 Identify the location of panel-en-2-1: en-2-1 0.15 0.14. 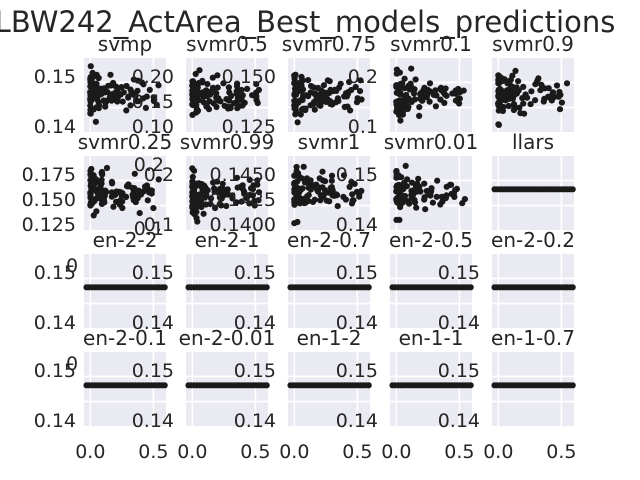
(201, 281).